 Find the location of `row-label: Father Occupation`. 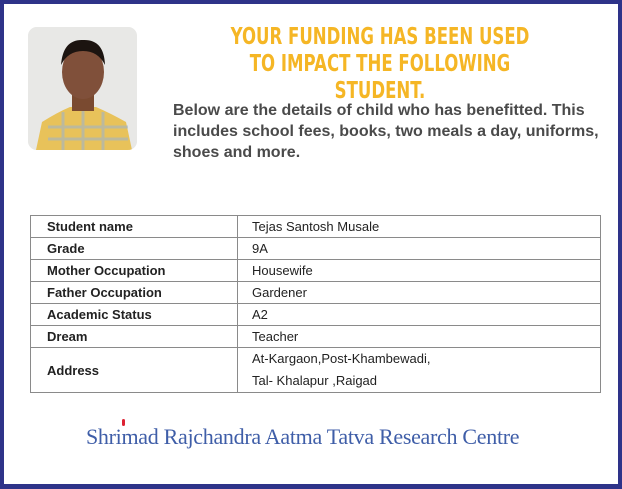

row-label: Father Occupation is located at coordinates (134, 292).